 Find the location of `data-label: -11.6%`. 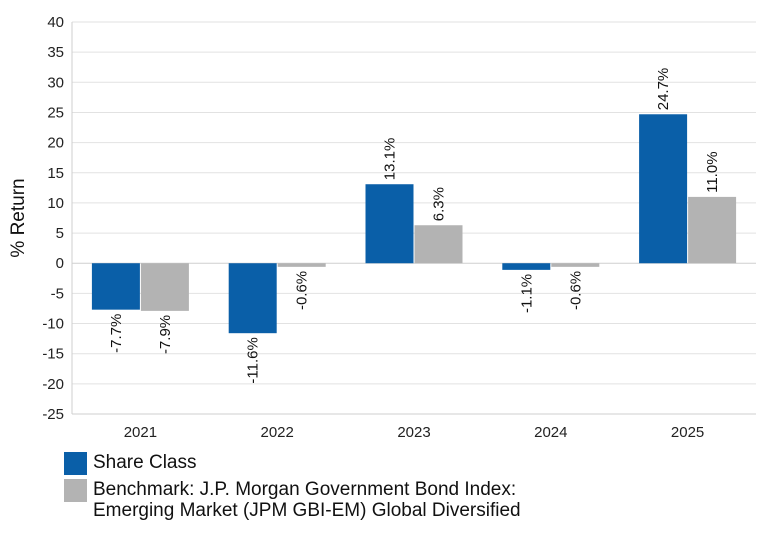

data-label: -11.6% is located at coordinates (253, 360).